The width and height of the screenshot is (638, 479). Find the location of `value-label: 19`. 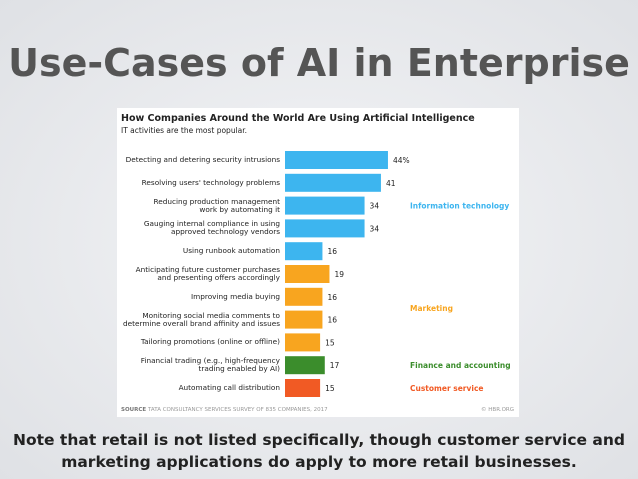

value-label: 19 is located at coordinates (339, 274).